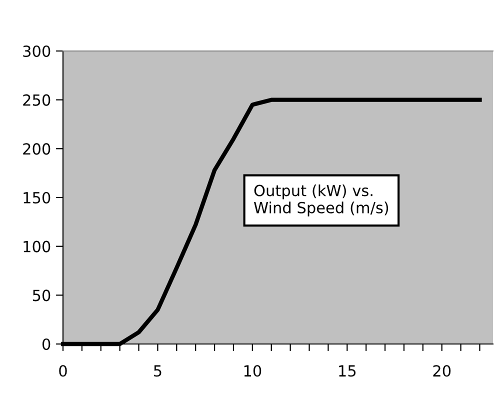  I want to click on x-tick-label: 5, so click(158, 371).